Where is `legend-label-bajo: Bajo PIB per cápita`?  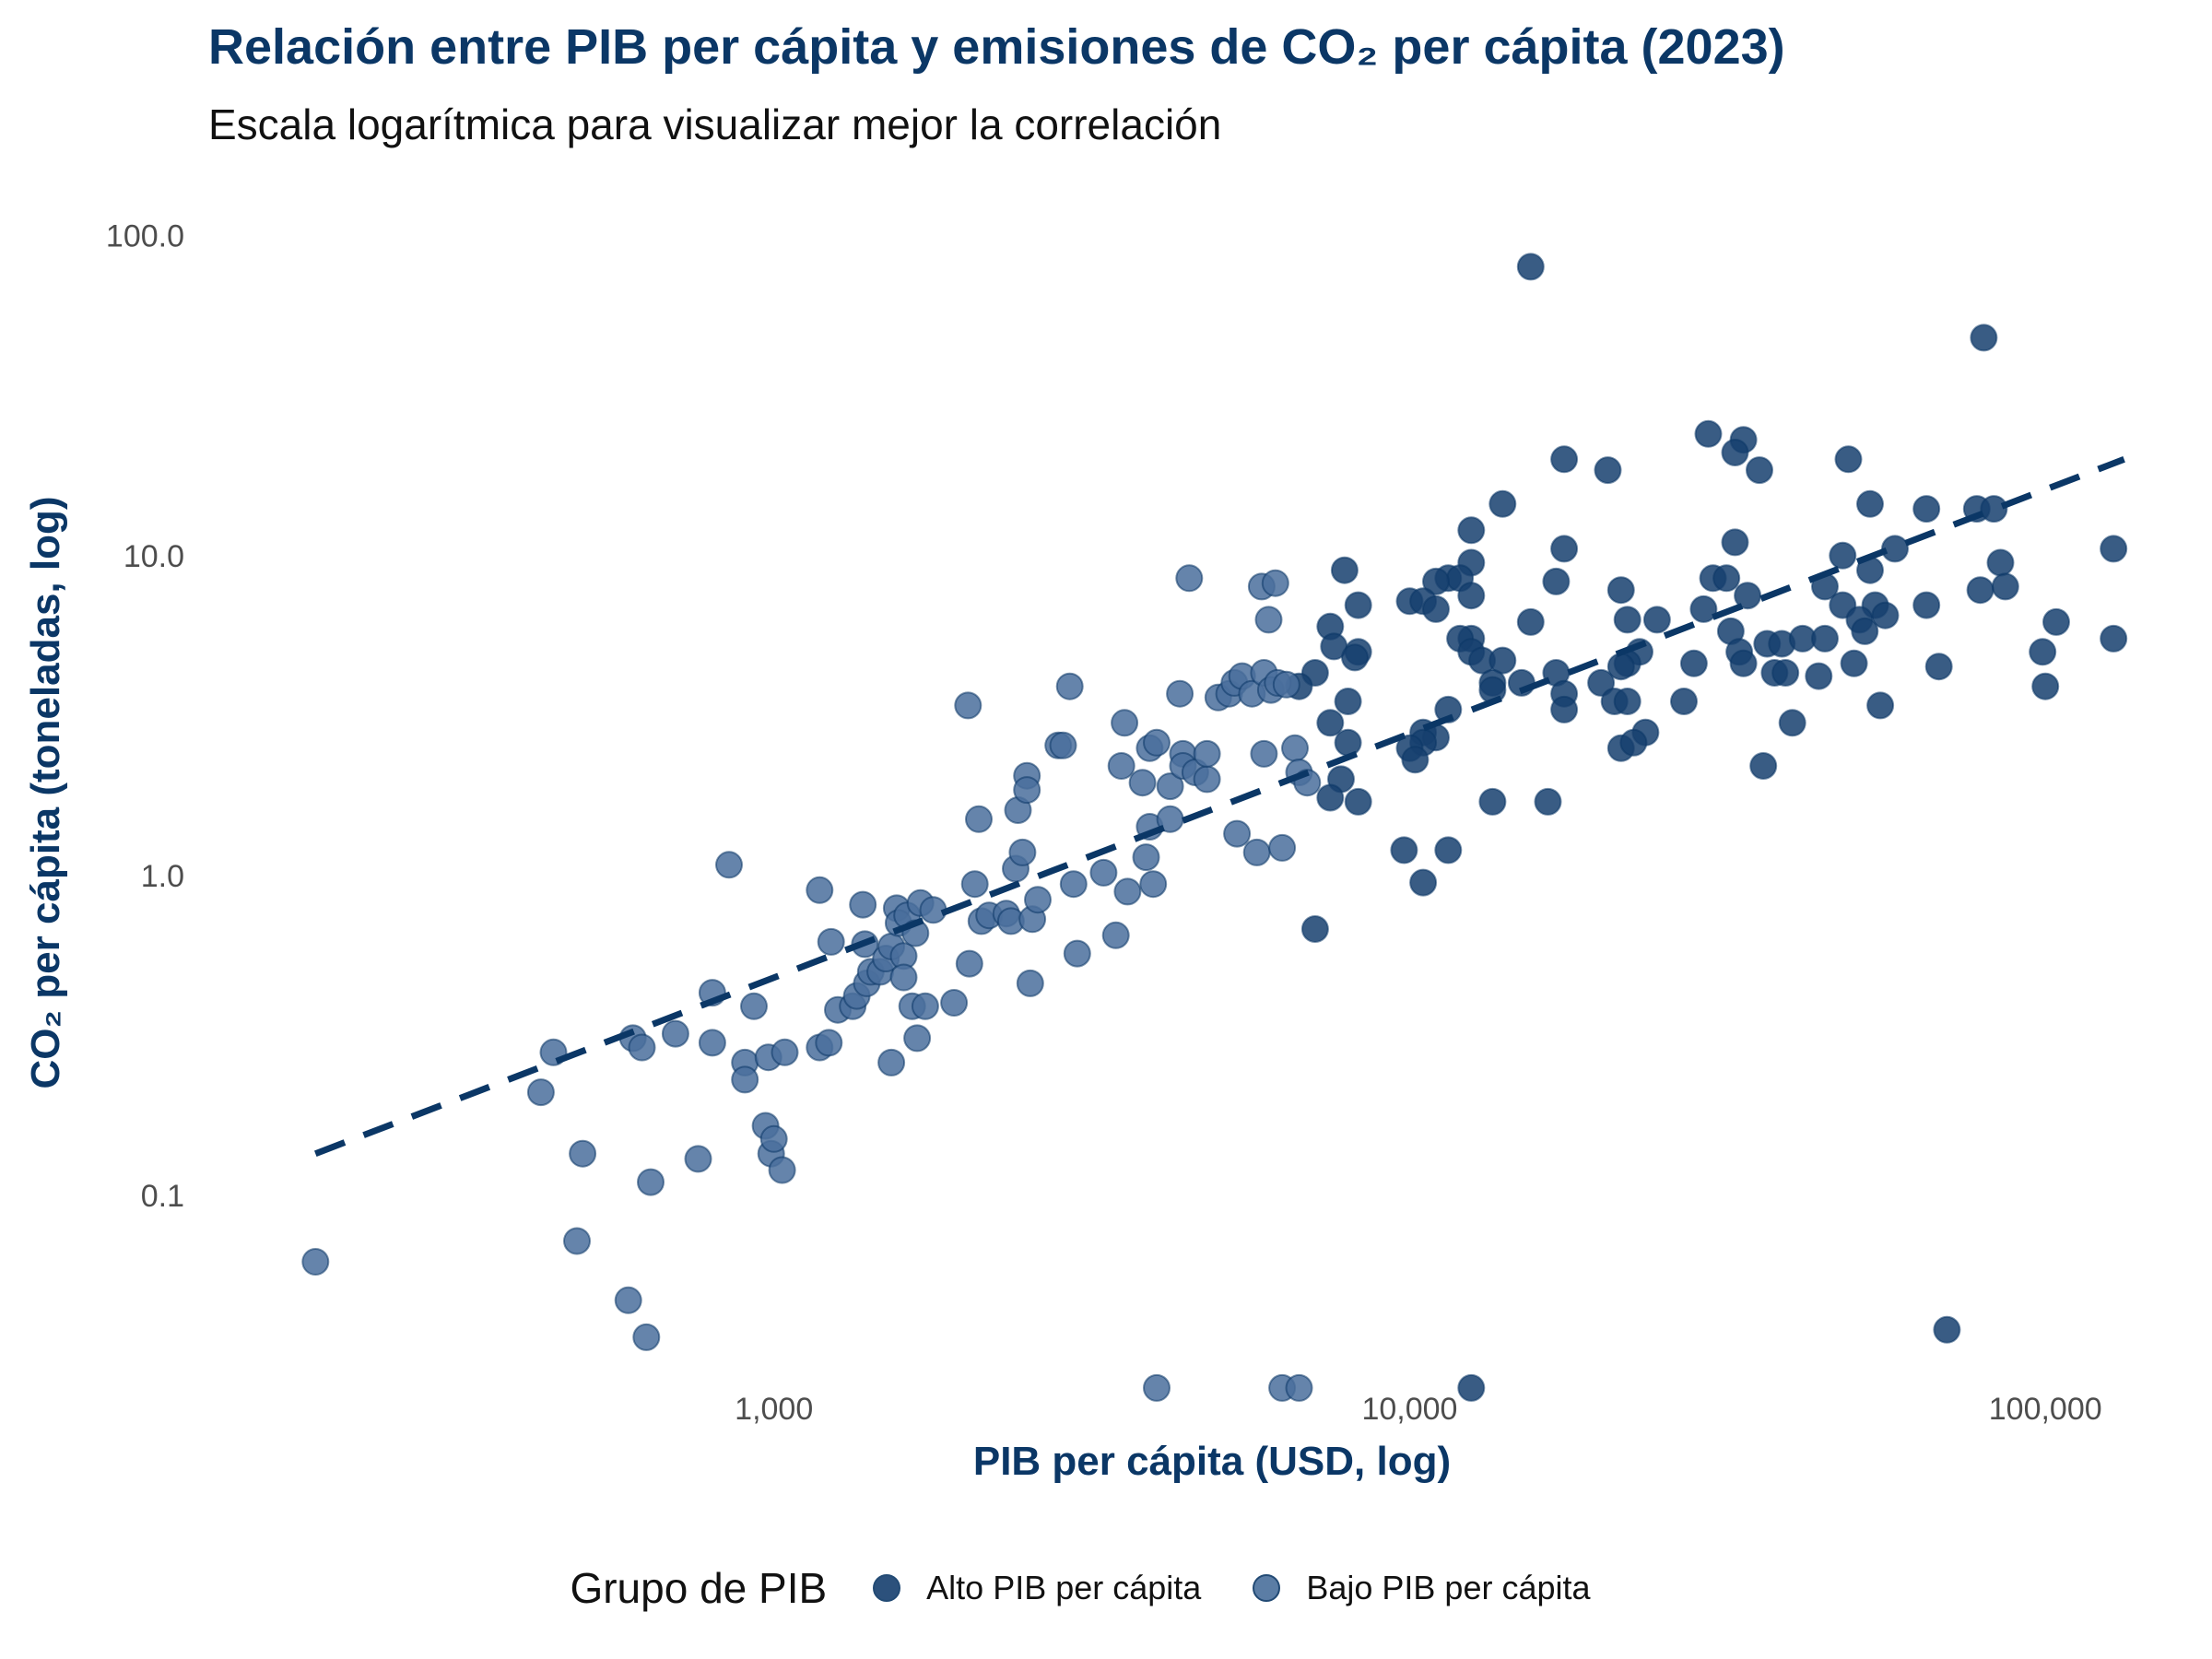 legend-label-bajo: Bajo PIB per cápita is located at coordinates (1448, 1587).